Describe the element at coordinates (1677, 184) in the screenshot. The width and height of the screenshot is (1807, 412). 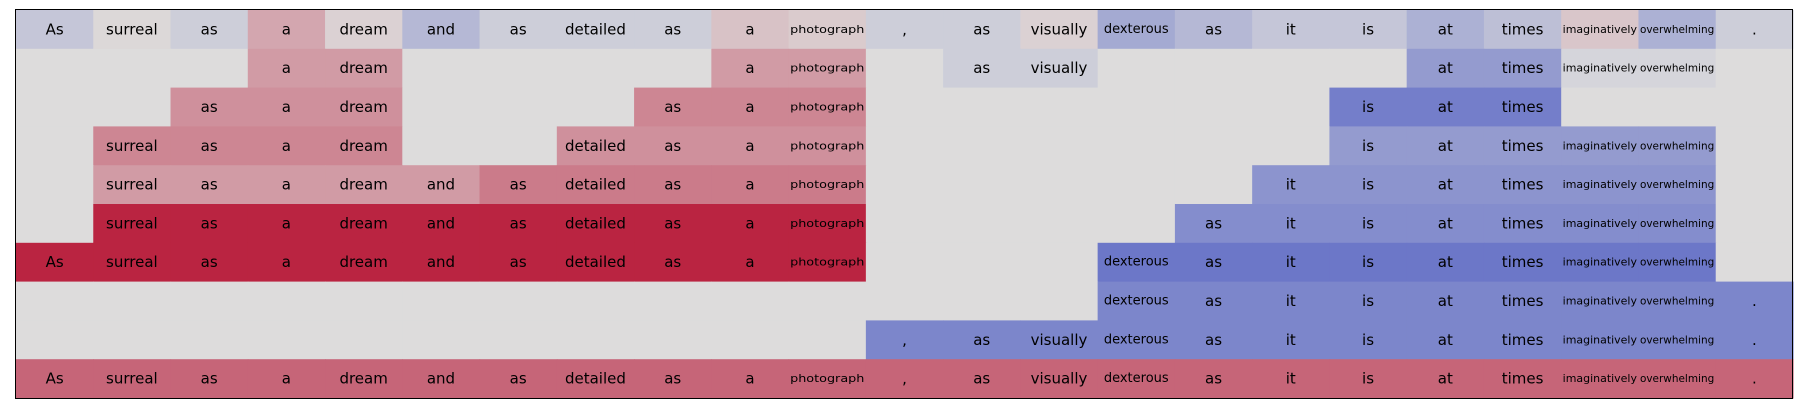
I see `token-label: overwhelming` at that location.